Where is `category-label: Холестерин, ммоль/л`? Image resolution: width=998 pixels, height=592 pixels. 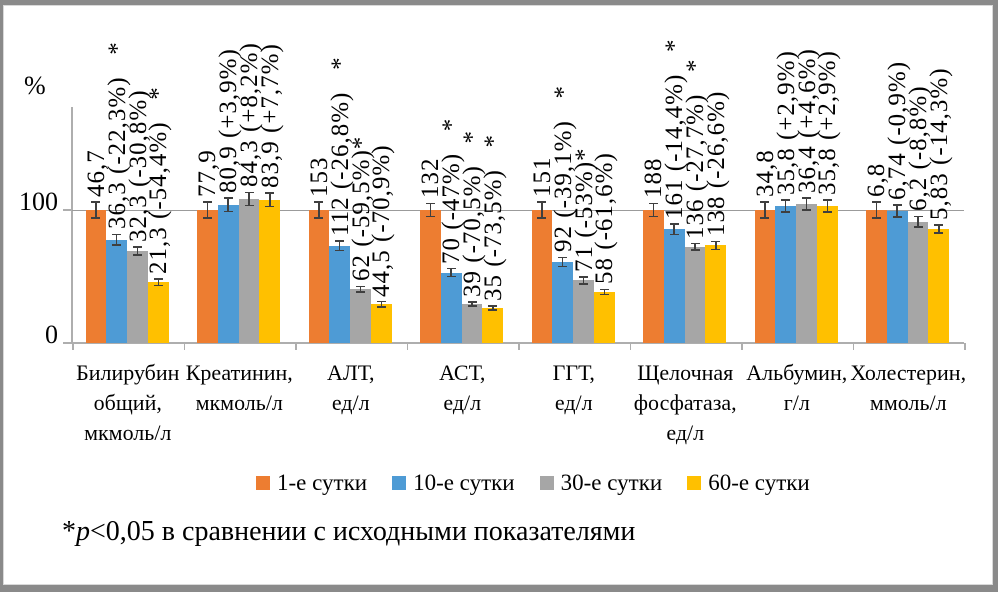
category-label: Холестерин, ммоль/л is located at coordinates (908, 387).